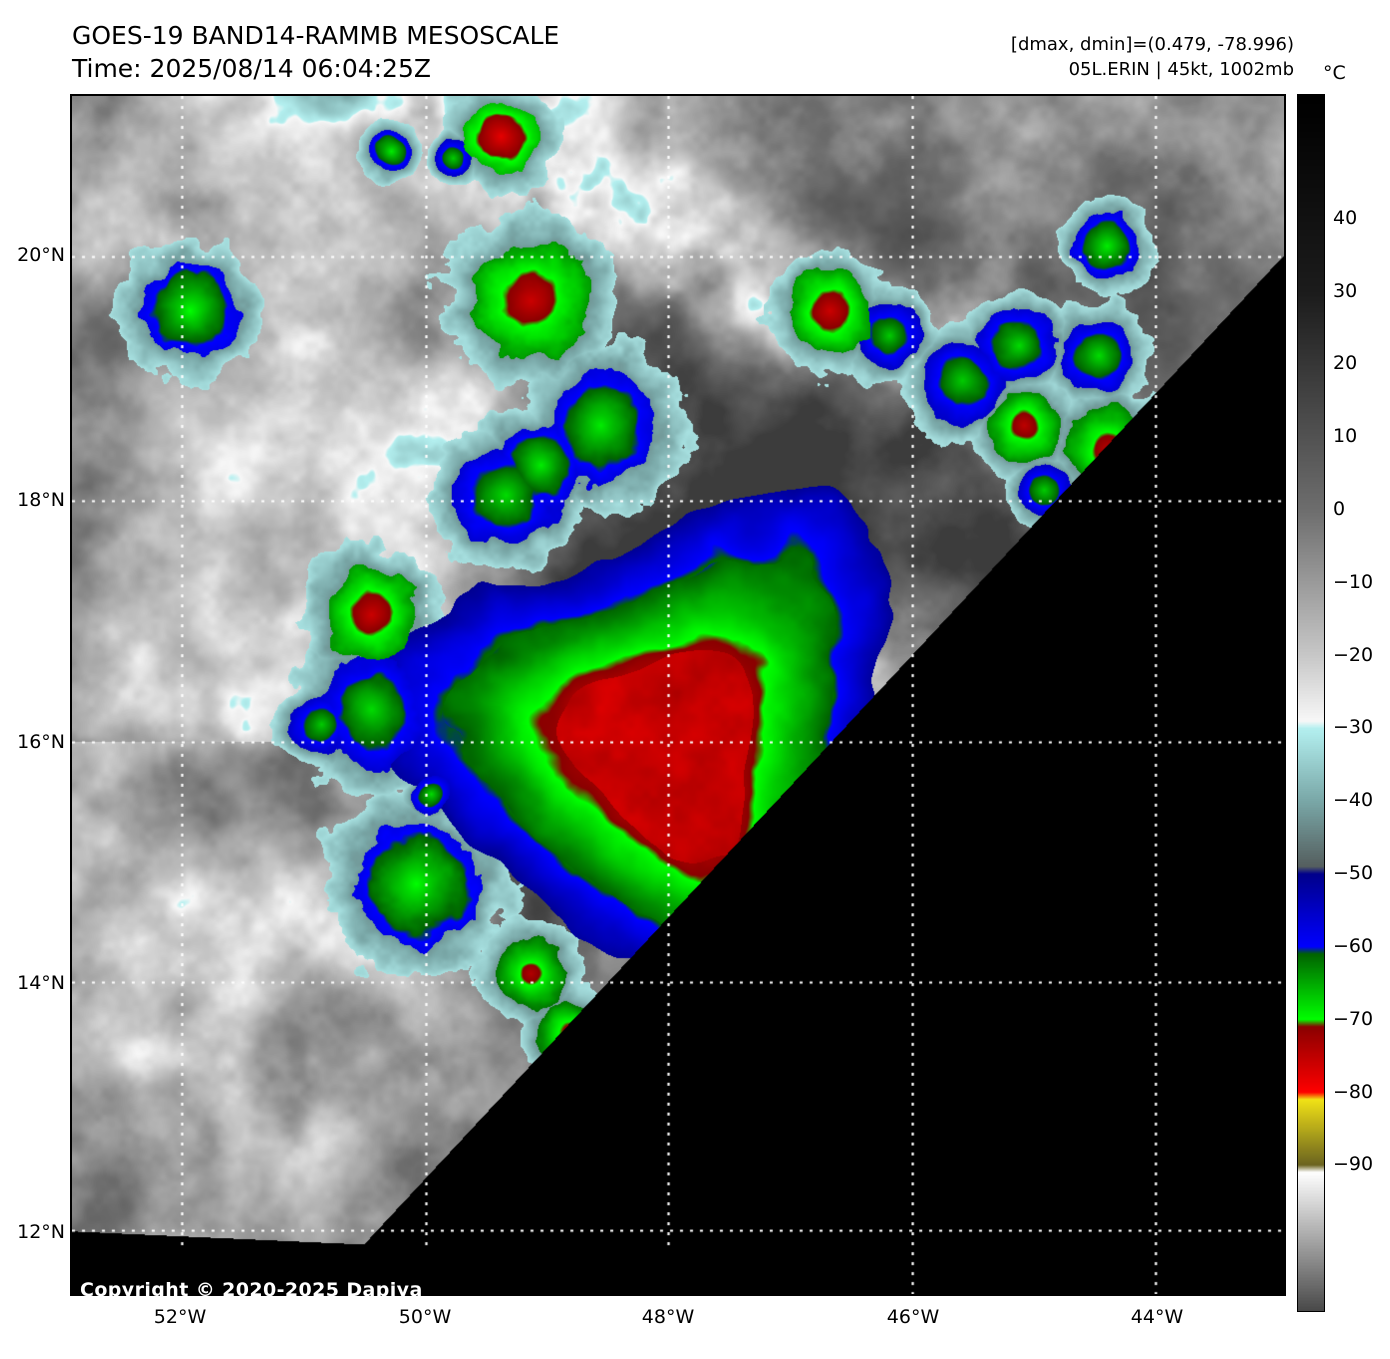 This screenshot has width=1390, height=1359. Describe the element at coordinates (1157, 1317) in the screenshot. I see `lon-tick-4: 44°W` at that location.